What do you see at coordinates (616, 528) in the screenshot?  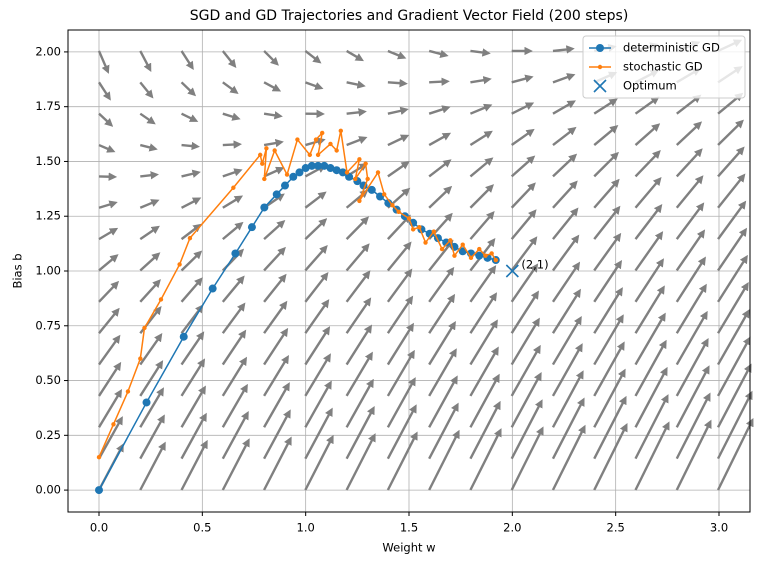 I see `x-tick-label: 2.5` at bounding box center [616, 528].